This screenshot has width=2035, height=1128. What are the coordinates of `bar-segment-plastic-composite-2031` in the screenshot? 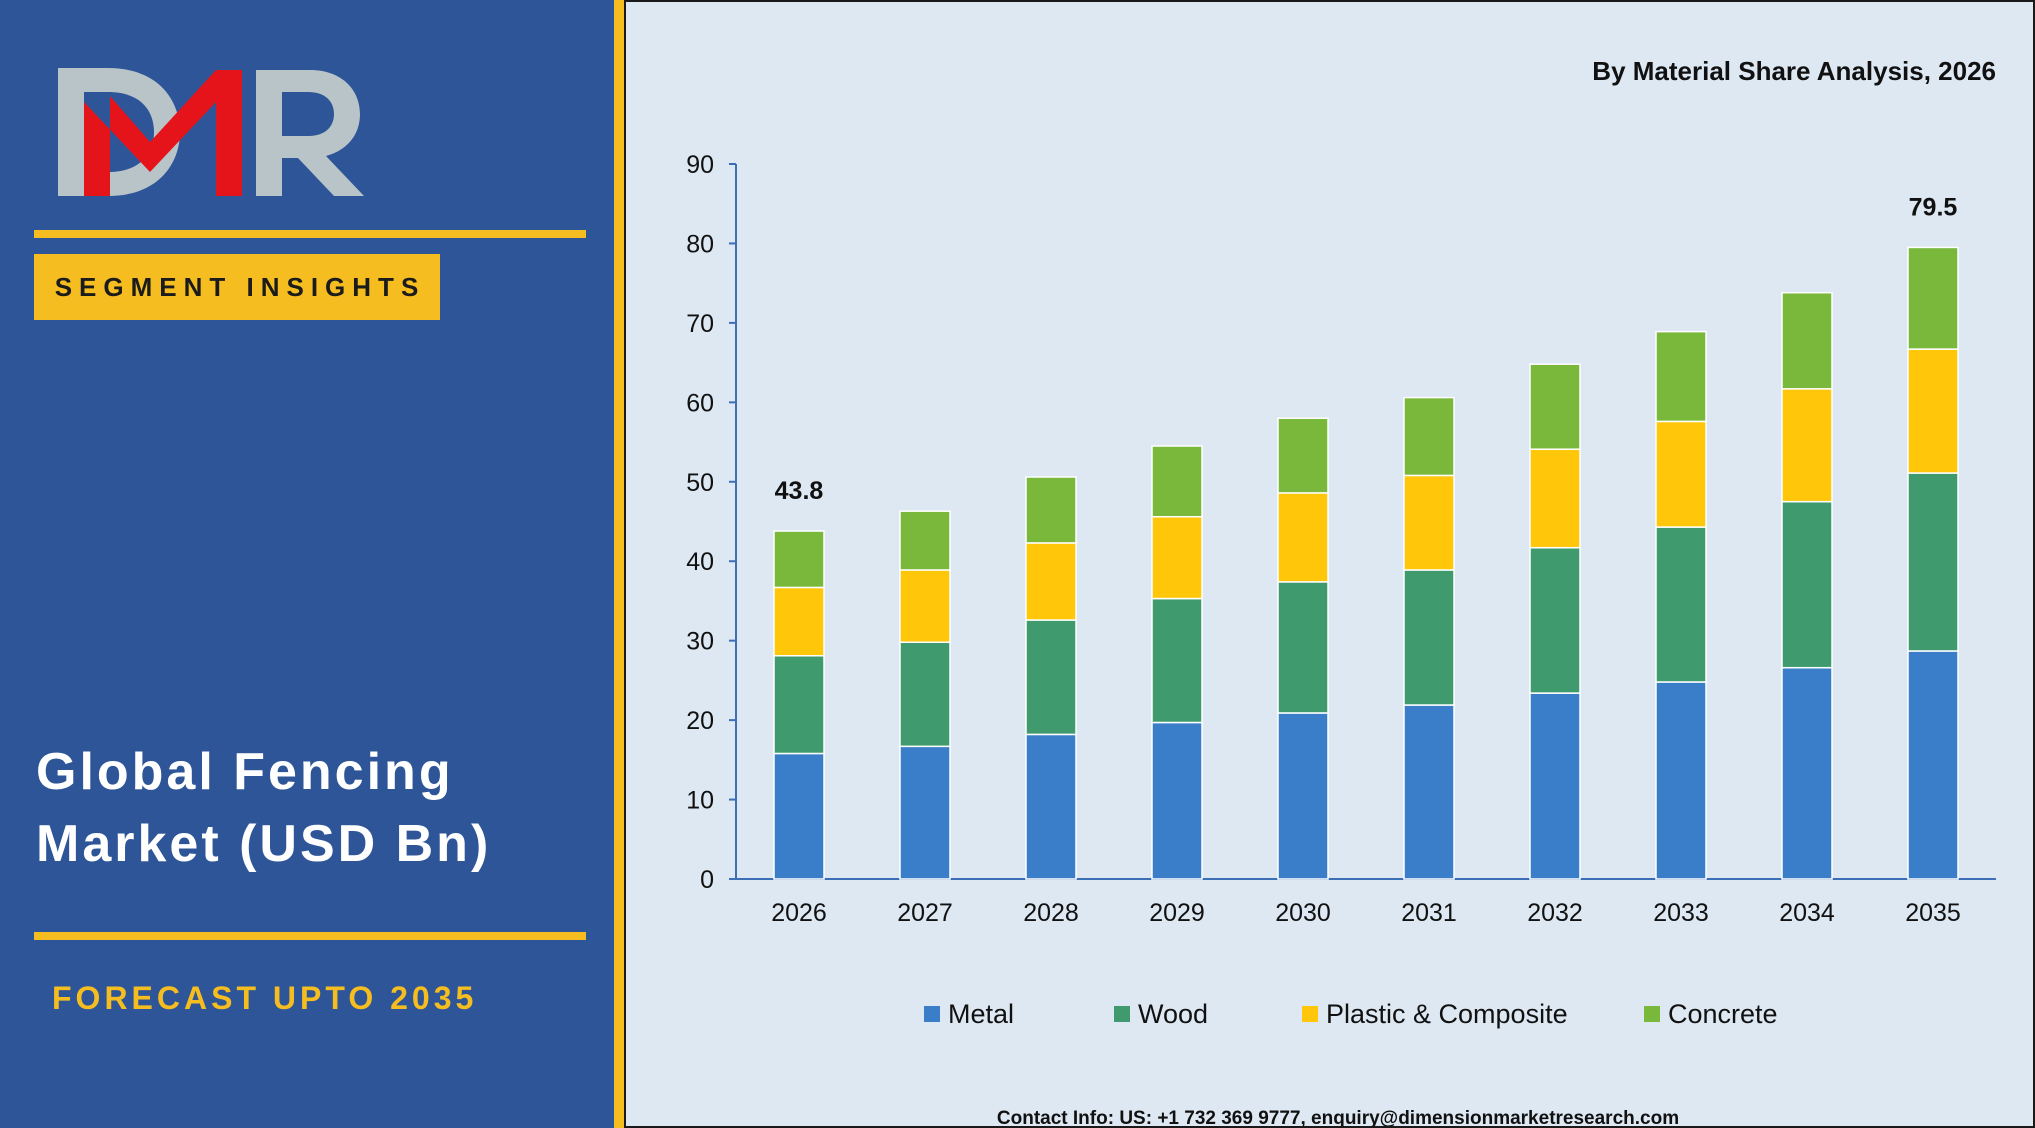 It's located at (1429, 522).